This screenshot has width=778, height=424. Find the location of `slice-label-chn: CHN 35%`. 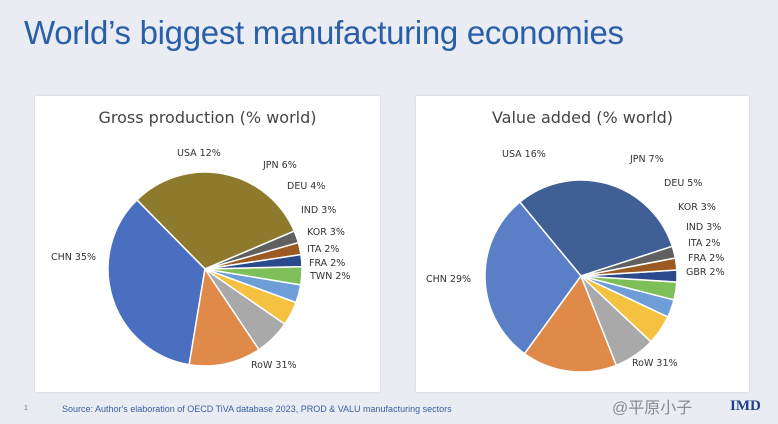

slice-label-chn: CHN 35% is located at coordinates (73, 257).